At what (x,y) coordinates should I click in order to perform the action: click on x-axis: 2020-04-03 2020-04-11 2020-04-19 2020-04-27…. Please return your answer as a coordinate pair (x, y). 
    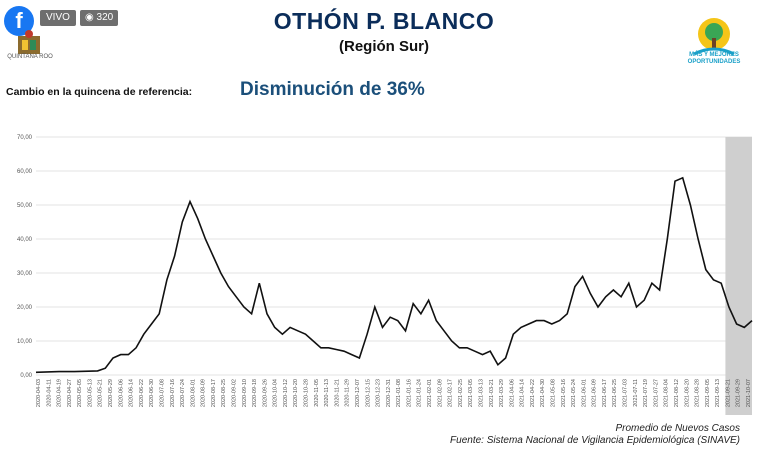
    Looking at the image, I should click on (394, 393).